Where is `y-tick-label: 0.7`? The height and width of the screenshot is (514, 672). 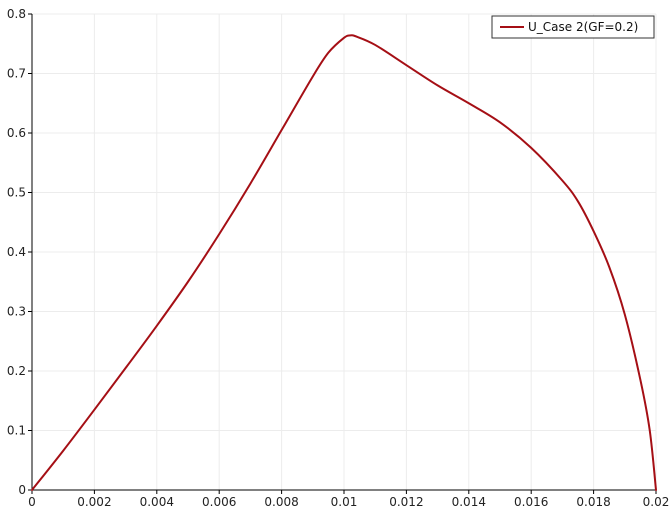 y-tick-label: 0.7 is located at coordinates (16, 74).